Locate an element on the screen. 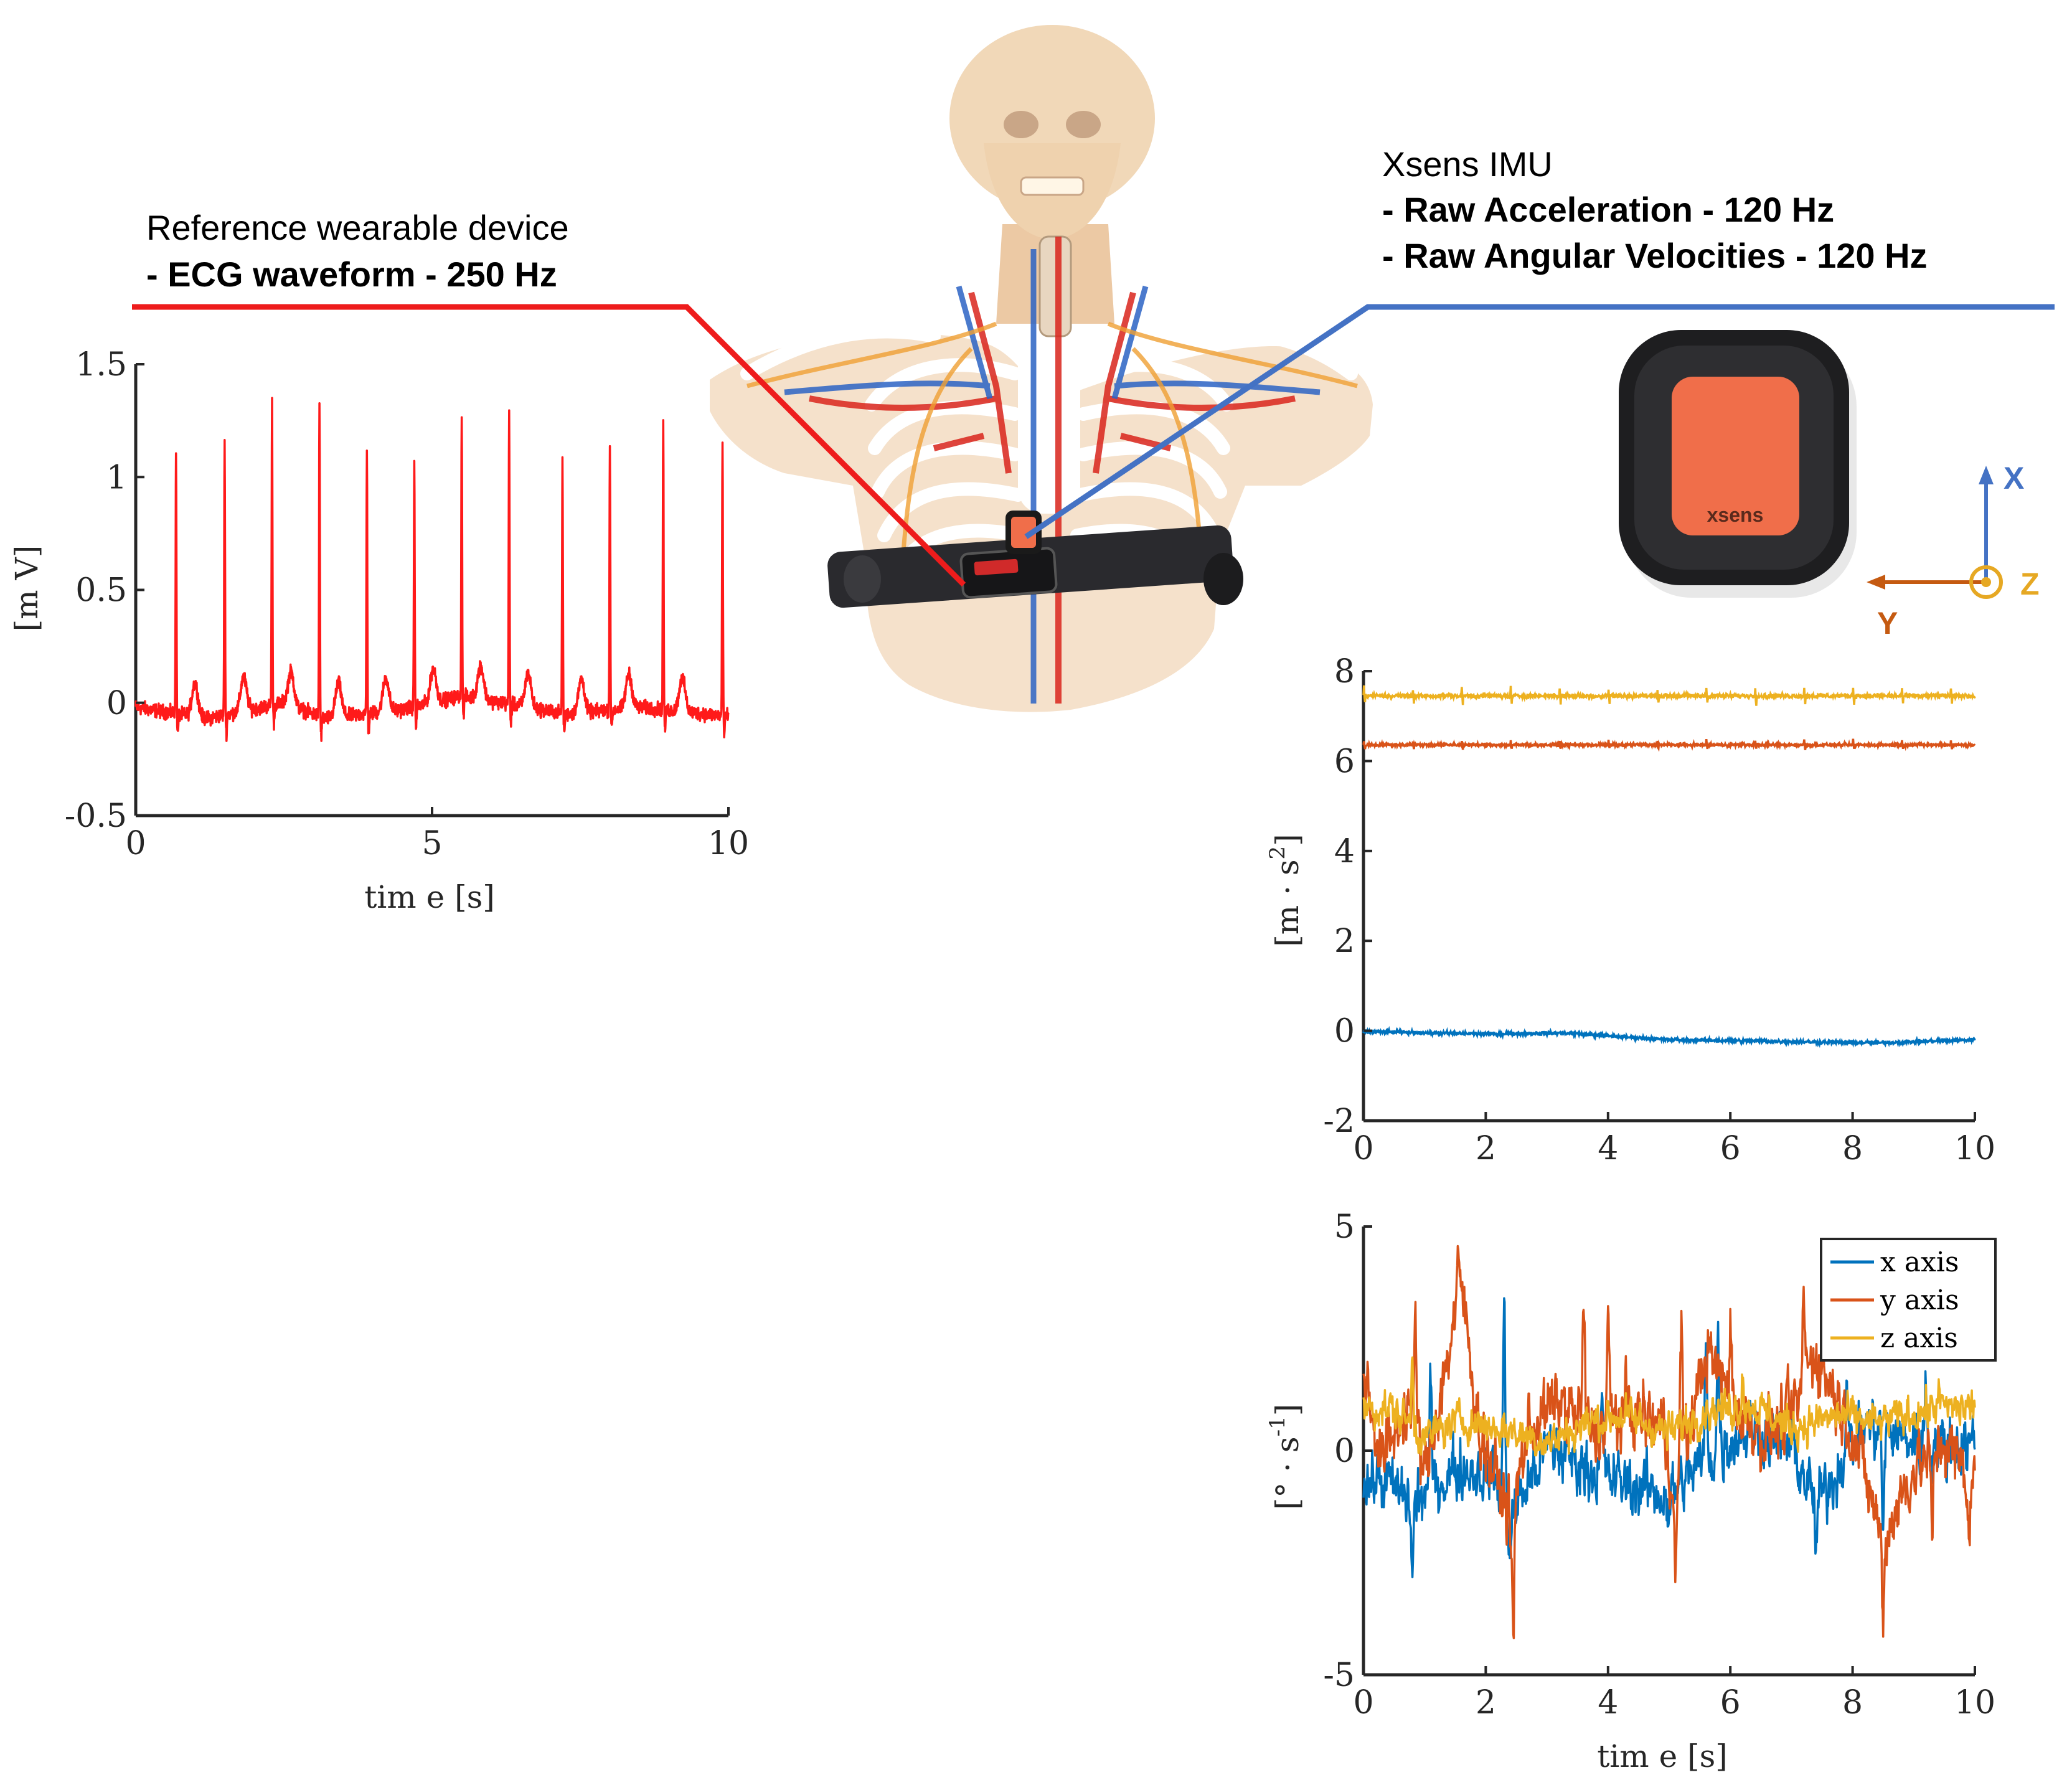  strap-logo-patch is located at coordinates (996, 567).